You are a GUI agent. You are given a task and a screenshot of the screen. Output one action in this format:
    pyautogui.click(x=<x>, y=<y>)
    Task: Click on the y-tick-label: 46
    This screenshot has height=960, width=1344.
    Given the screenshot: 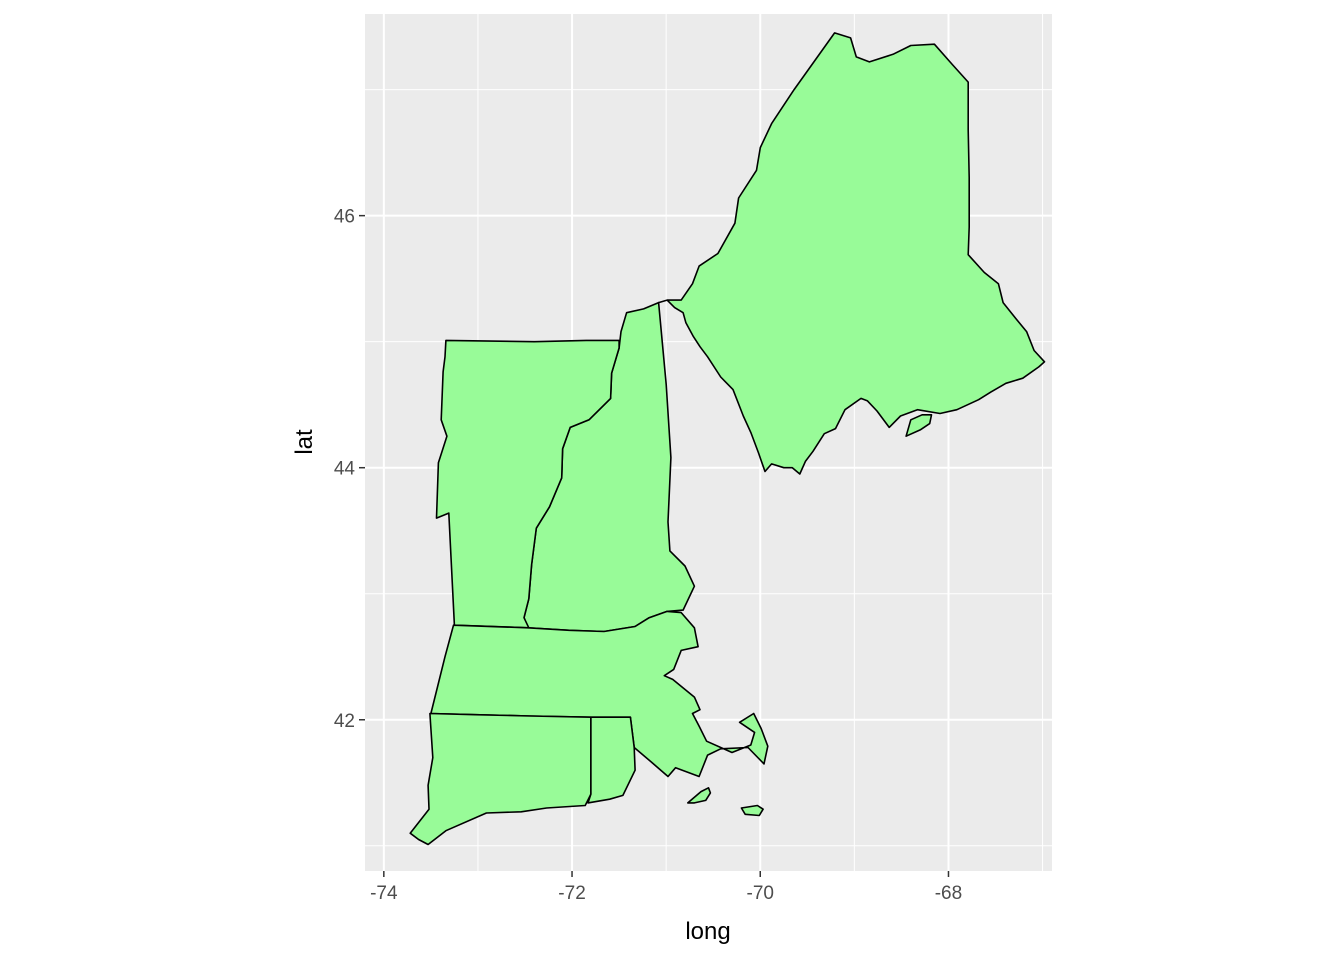 What is the action you would take?
    pyautogui.click(x=344, y=217)
    